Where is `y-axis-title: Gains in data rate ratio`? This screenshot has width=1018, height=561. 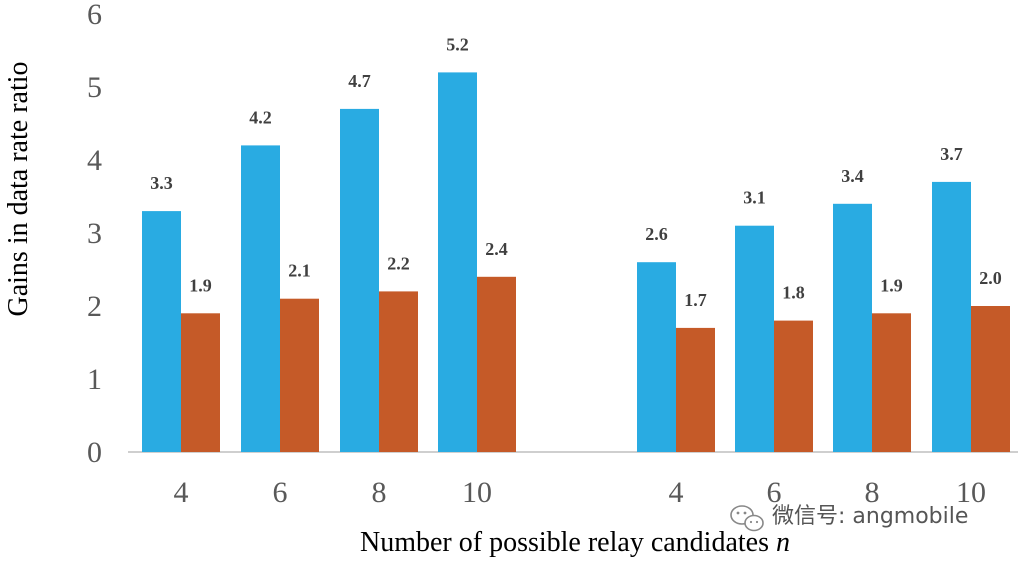
y-axis-title: Gains in data rate ratio is located at coordinates (18, 188).